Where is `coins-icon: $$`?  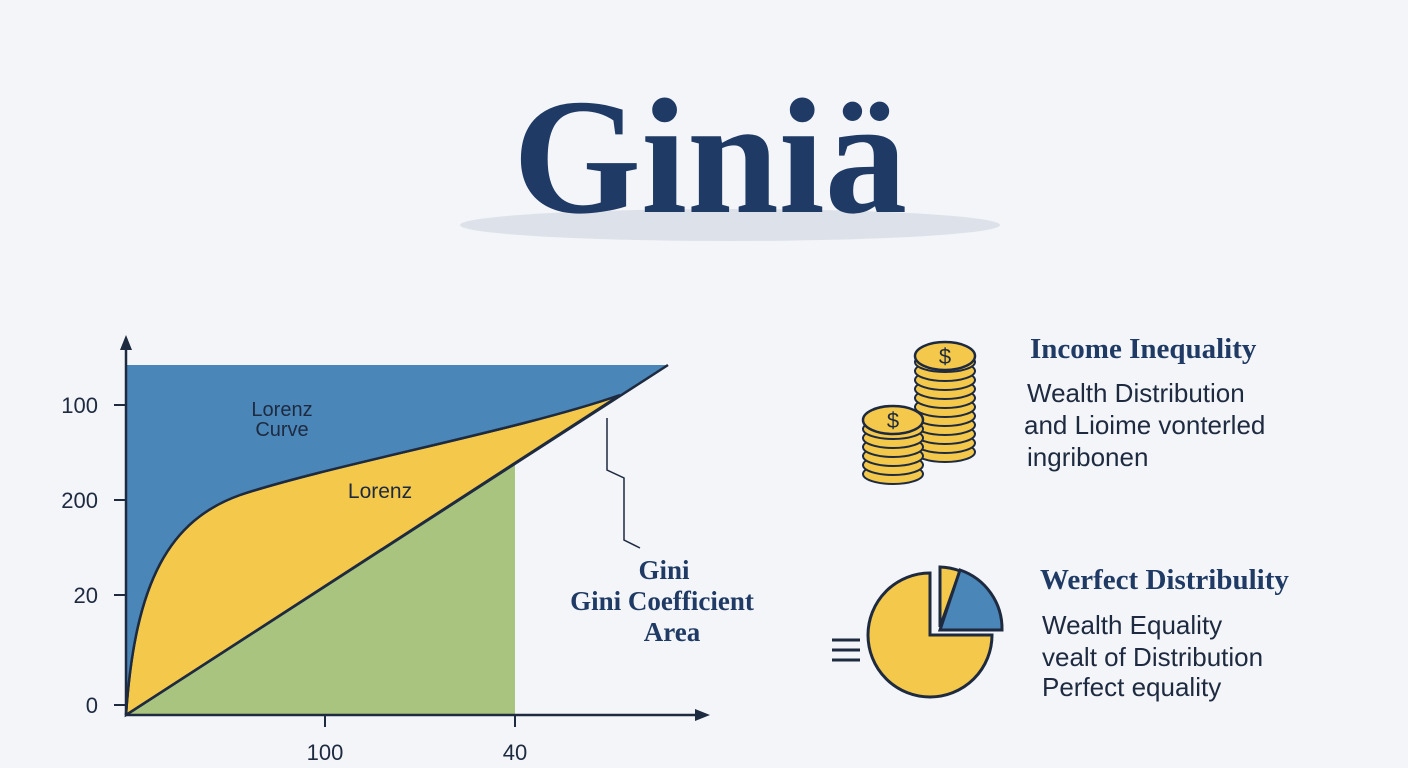
coins-icon: $$ is located at coordinates (919, 412).